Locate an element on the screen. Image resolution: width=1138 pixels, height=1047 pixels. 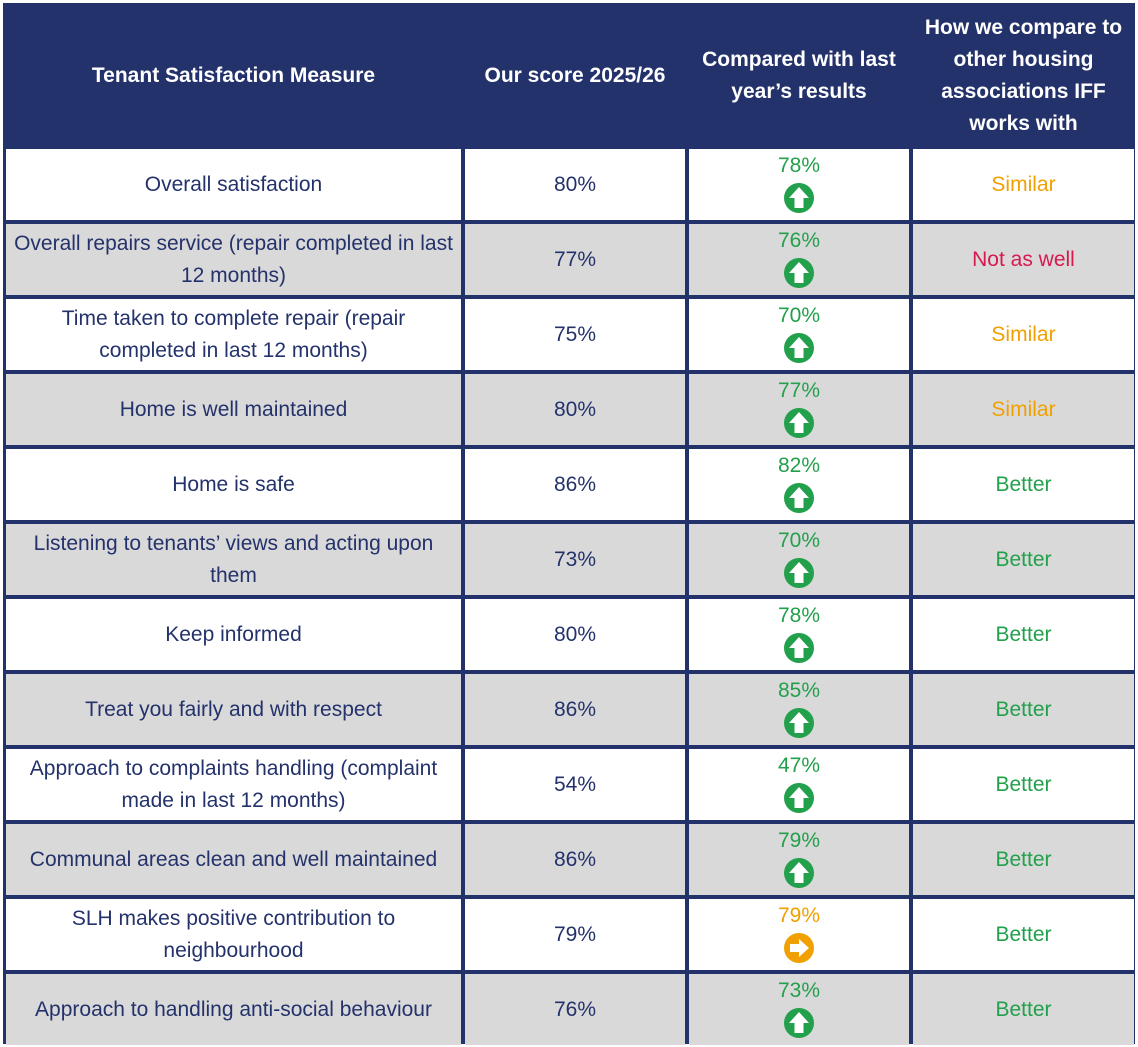
last-year-value: 47% is located at coordinates (799, 765).